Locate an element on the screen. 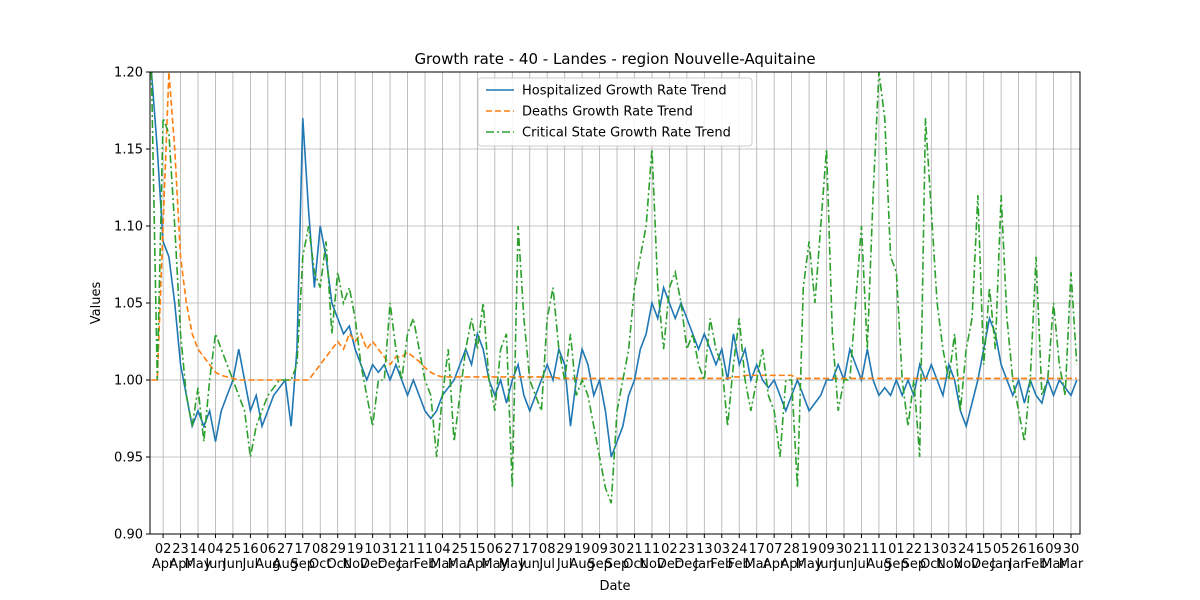 This screenshot has height=600, width=1200. x-tick-label: 03 Nov is located at coordinates (949, 557).